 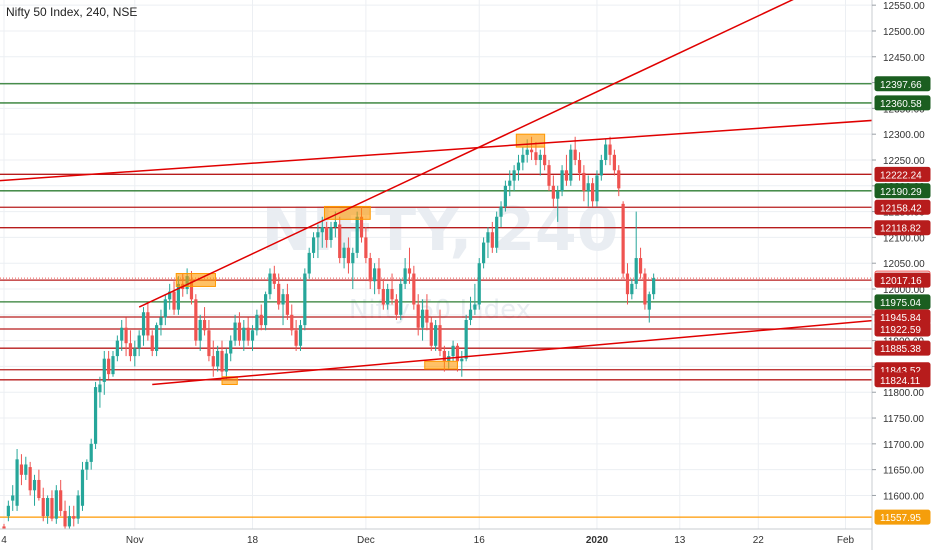 I want to click on price-level-label: 12360.58, so click(x=901, y=104).